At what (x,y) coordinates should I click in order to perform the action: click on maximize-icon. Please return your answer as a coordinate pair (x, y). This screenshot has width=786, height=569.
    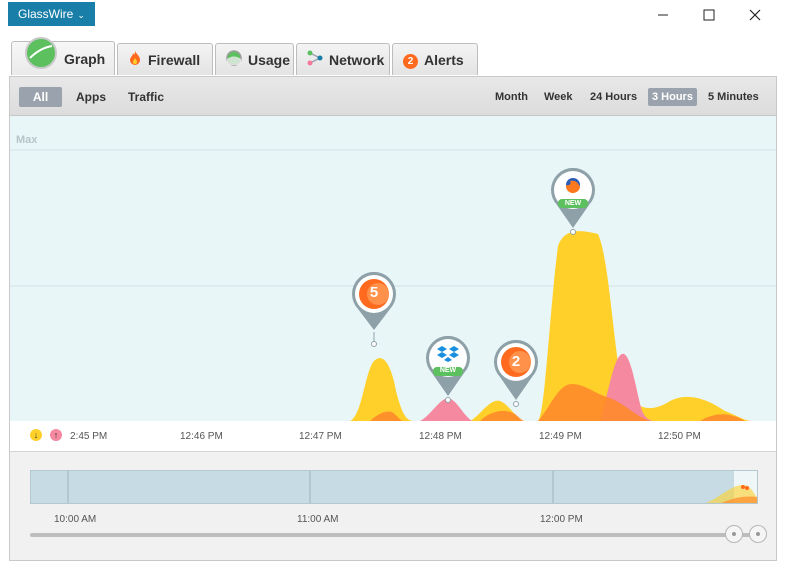
    Looking at the image, I should click on (709, 15).